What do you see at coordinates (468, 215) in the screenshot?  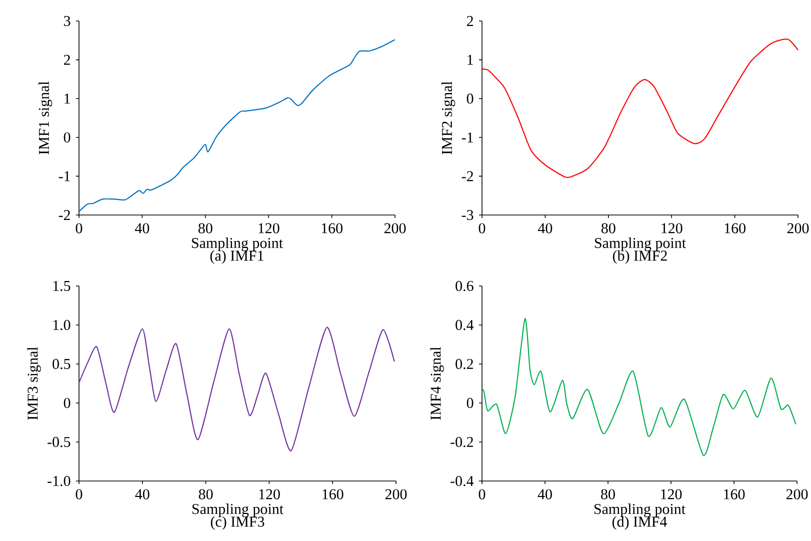 I see `y-tick-label: -3` at bounding box center [468, 215].